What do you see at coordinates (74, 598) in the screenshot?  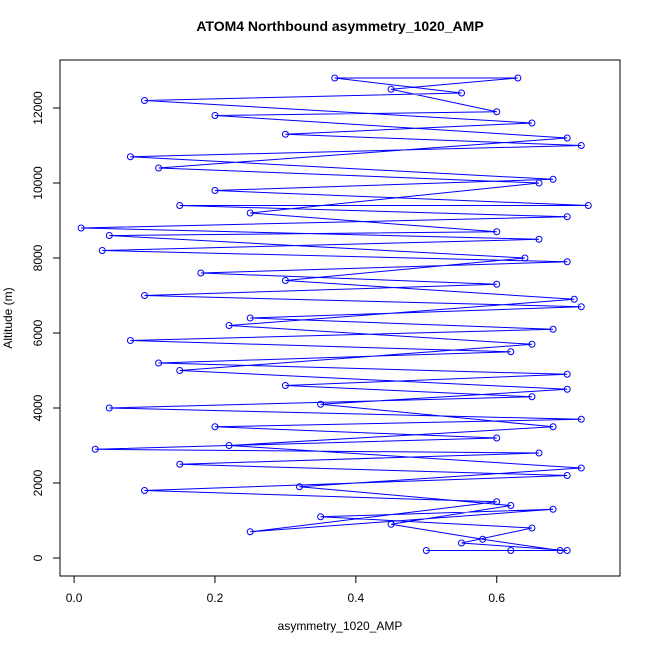 I see `x-tick-label: 0.0` at bounding box center [74, 598].